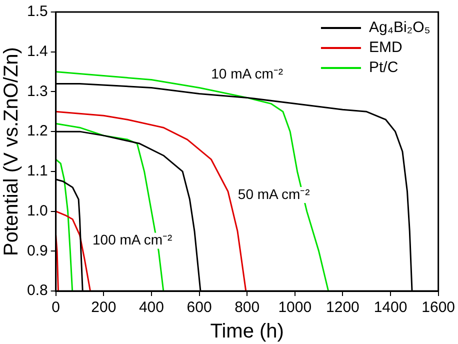  Describe the element at coordinates (37, 51) in the screenshot. I see `y-tick-label: 1.4` at that location.